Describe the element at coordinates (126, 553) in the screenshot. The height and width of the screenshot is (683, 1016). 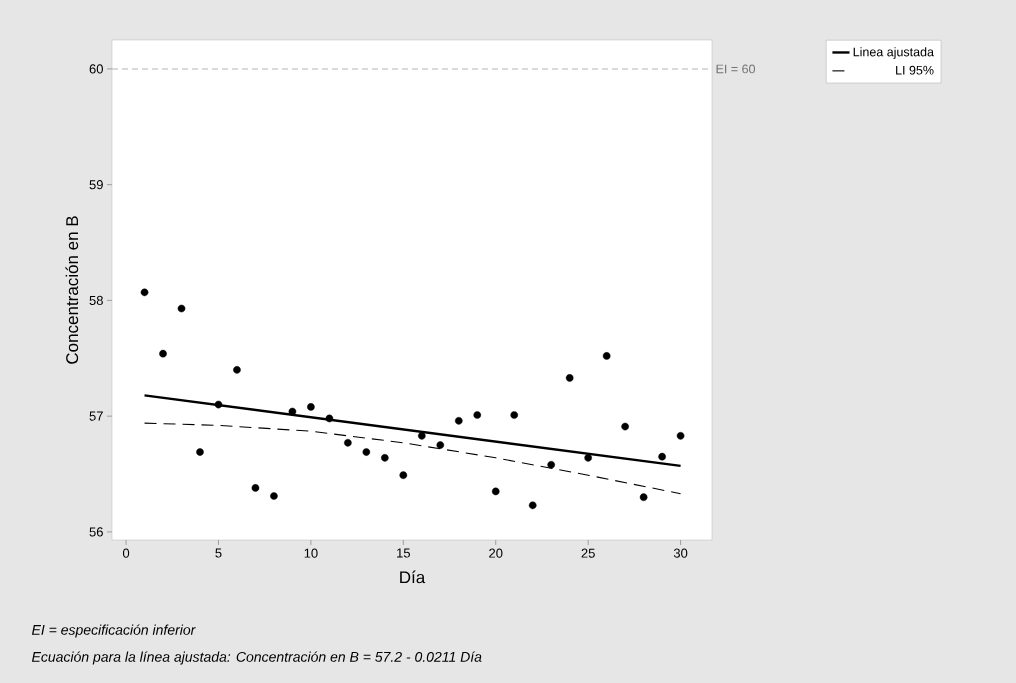
I see `x-tick-label: 0` at that location.